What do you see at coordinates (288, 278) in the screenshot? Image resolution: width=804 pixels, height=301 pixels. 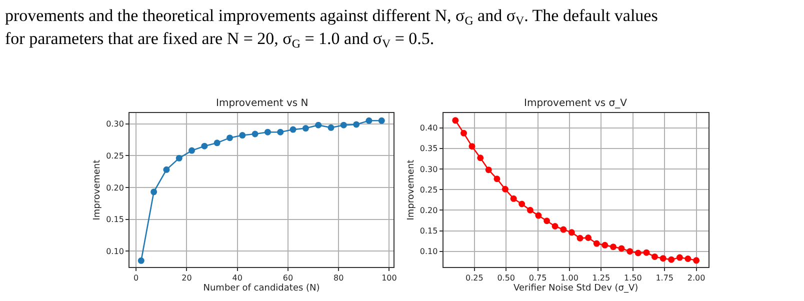 I see `x-tick-label: 60` at bounding box center [288, 278].